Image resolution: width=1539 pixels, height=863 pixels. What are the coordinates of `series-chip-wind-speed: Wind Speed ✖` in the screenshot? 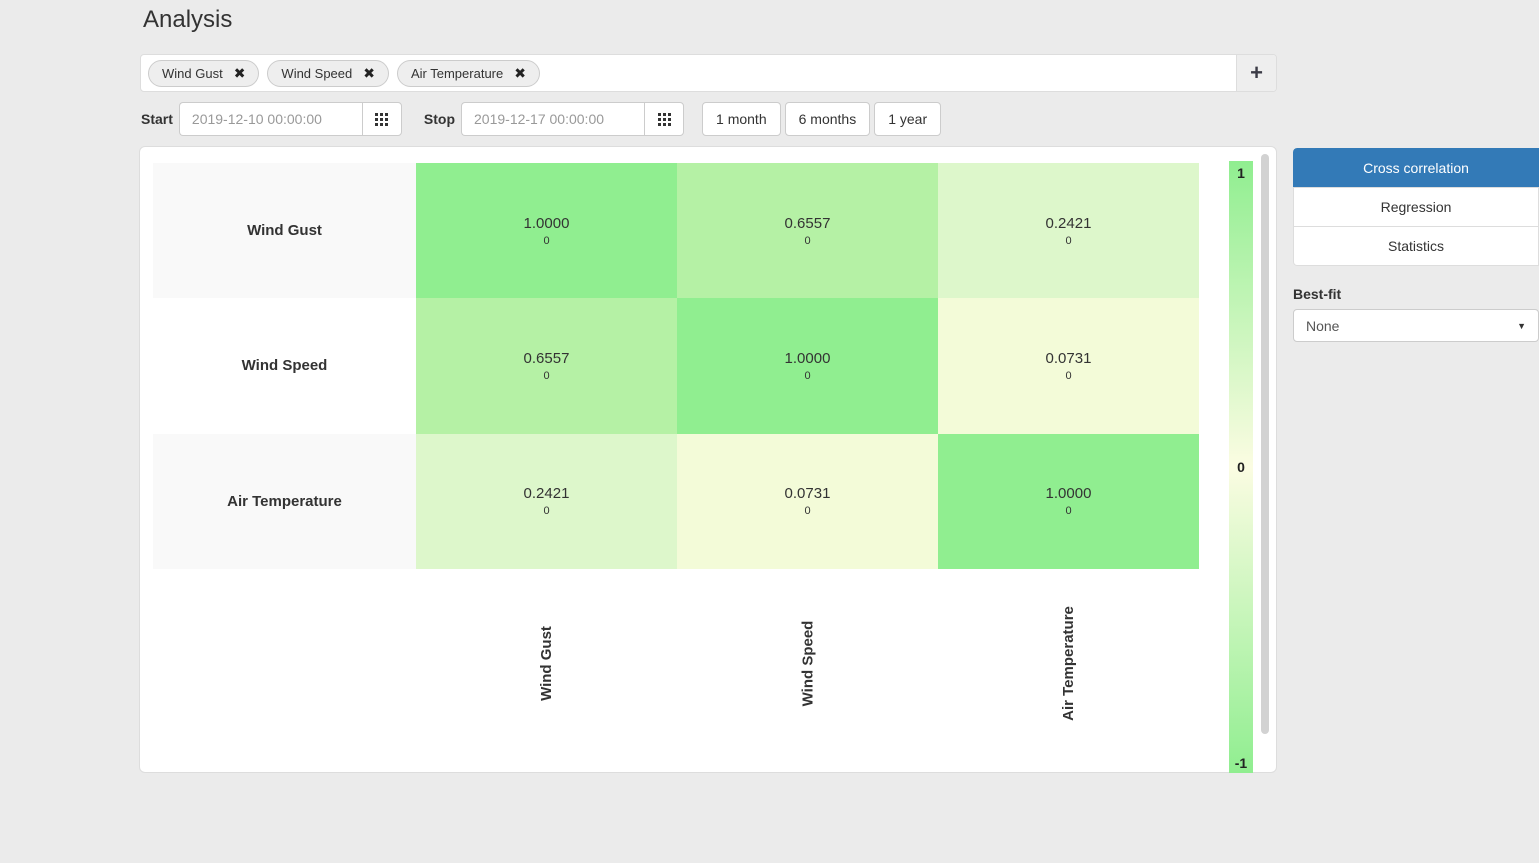 It's located at (328, 73).